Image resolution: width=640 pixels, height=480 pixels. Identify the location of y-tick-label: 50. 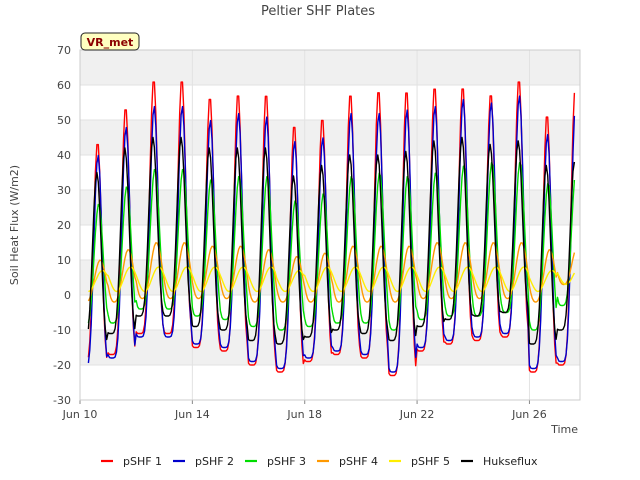
(64, 120).